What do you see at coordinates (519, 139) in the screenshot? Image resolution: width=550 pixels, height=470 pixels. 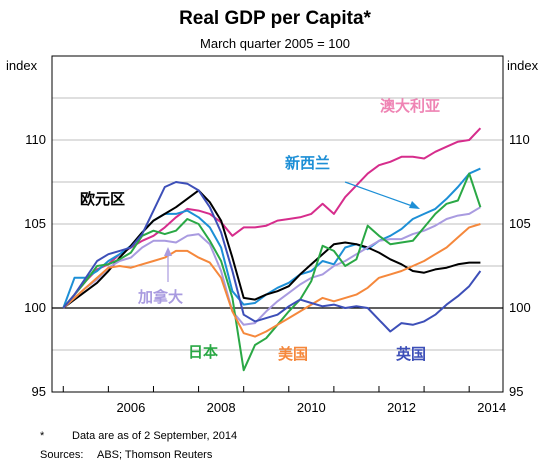 I see `y-tick-label-right: 110` at bounding box center [519, 139].